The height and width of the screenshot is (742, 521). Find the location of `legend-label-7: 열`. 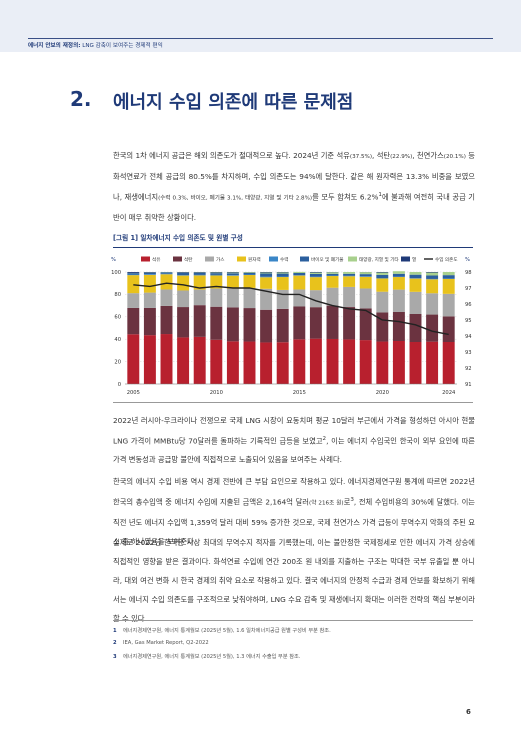

legend-label-7: 열 is located at coordinates (414, 259).